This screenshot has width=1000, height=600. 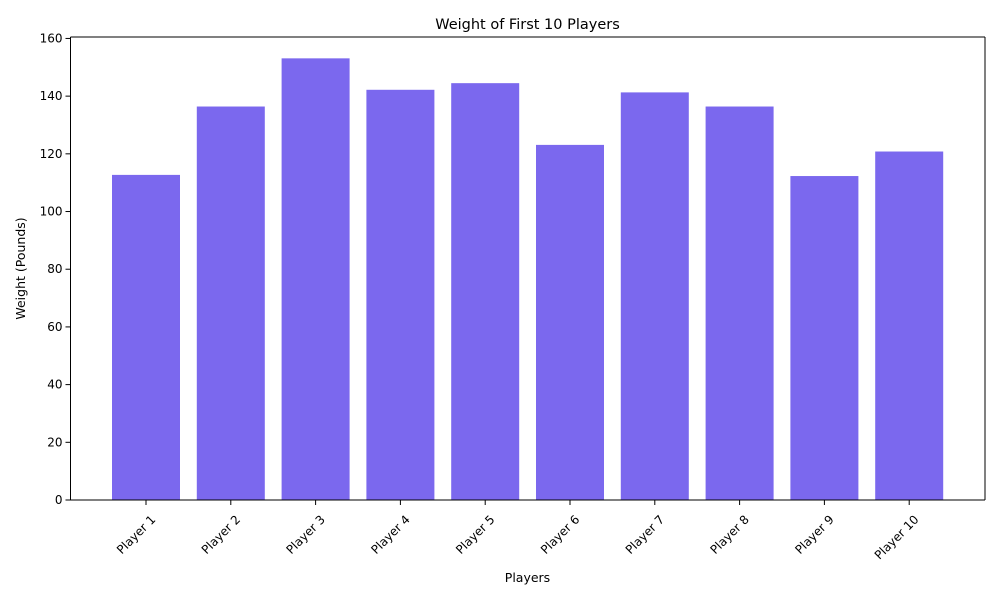 I want to click on y-tick-label: 100, so click(x=51, y=212).